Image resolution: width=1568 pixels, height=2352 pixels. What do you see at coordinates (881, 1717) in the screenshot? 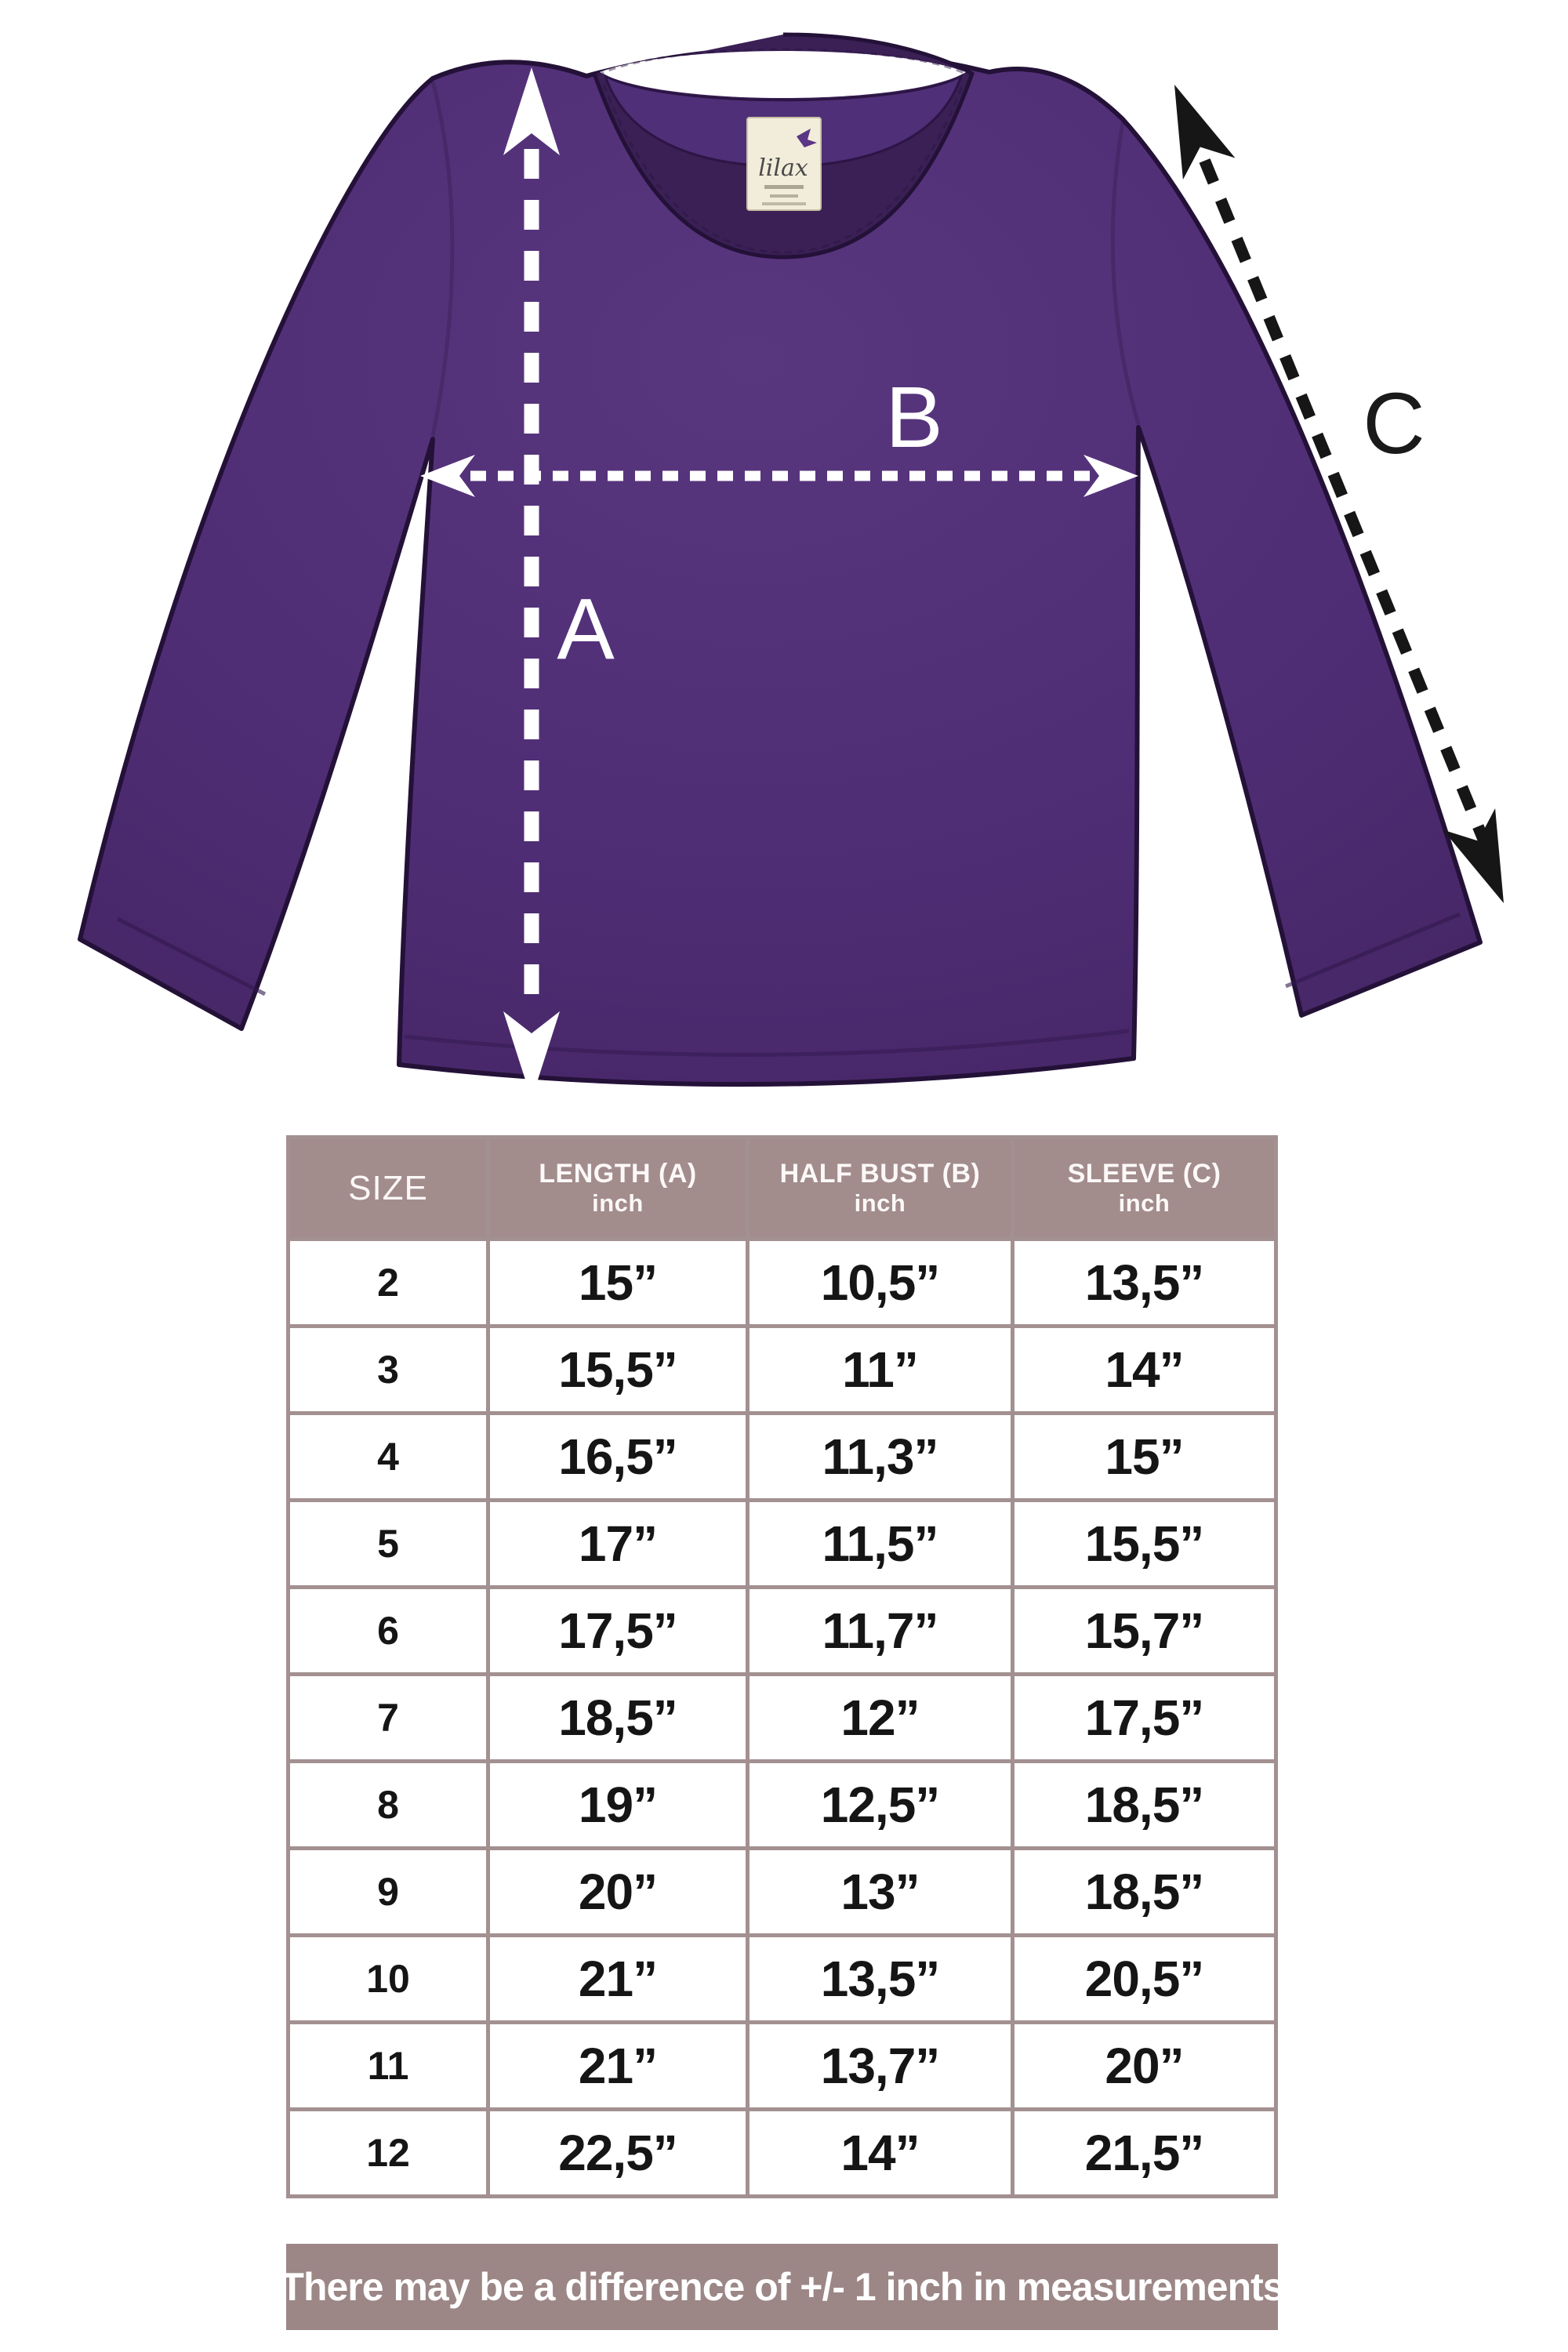
I see `half-bust-cell: 12”` at bounding box center [881, 1717].